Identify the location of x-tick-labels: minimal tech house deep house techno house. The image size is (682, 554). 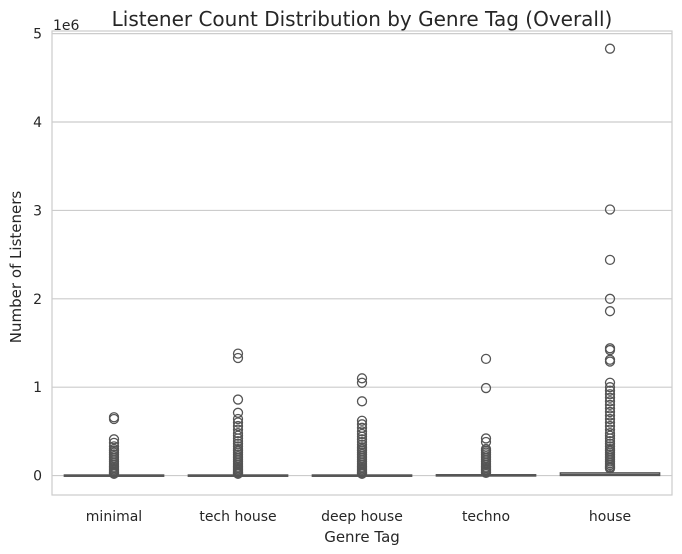
(358, 517).